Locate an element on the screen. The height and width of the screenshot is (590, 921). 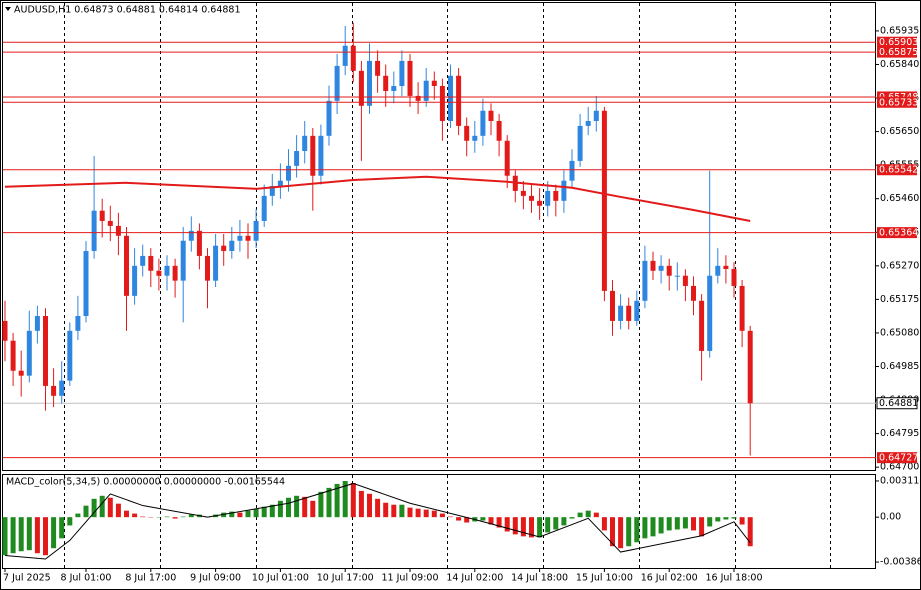
y-tick-label: 0.64700 is located at coordinates (899, 467).